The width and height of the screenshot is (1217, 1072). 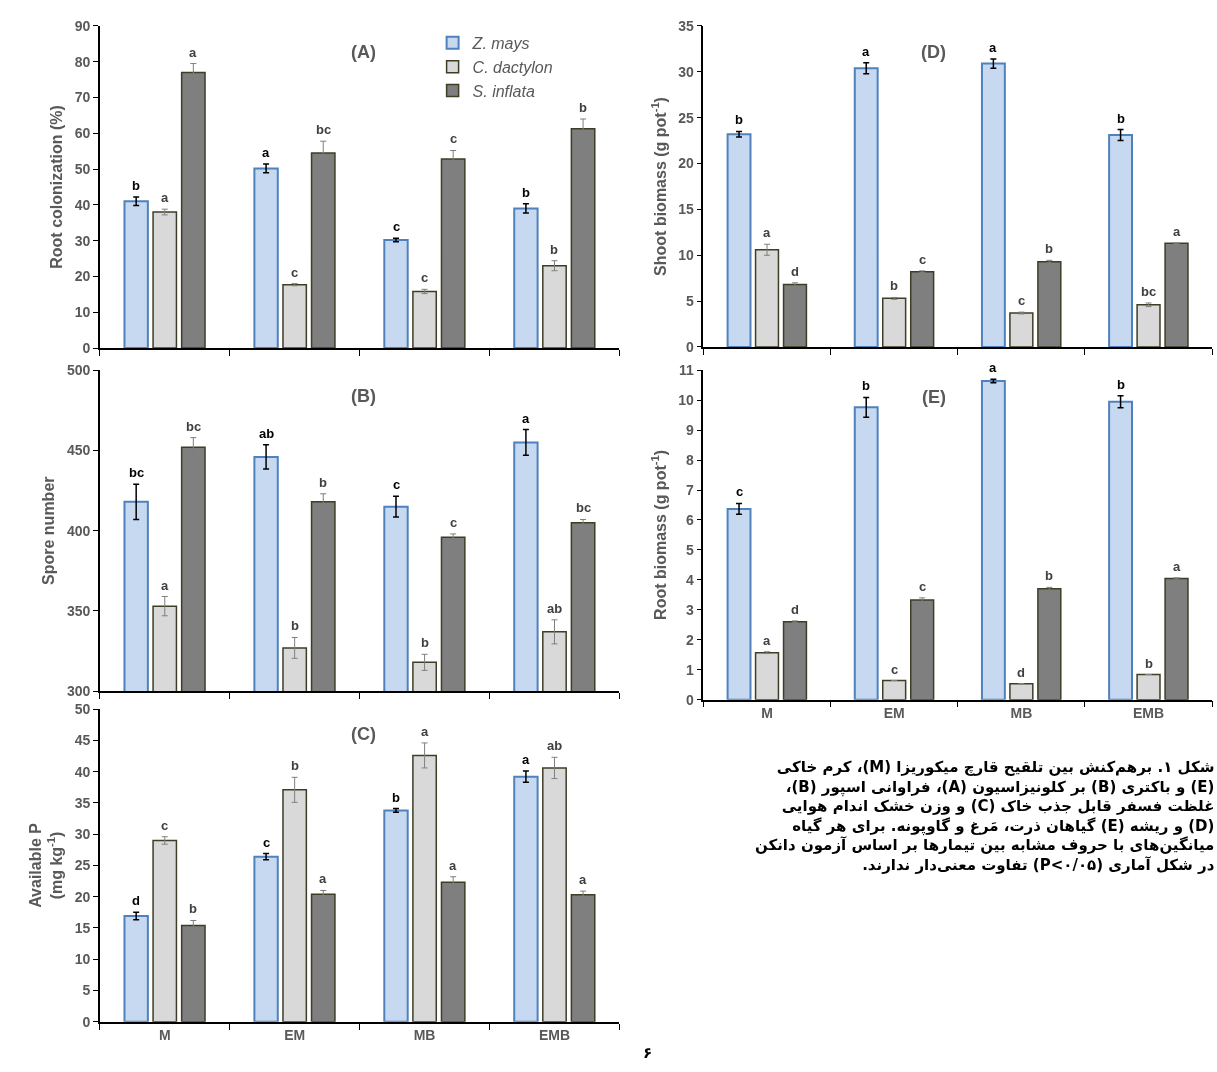 What do you see at coordinates (424, 1035) in the screenshot?
I see `x-tick-label: MB` at bounding box center [424, 1035].